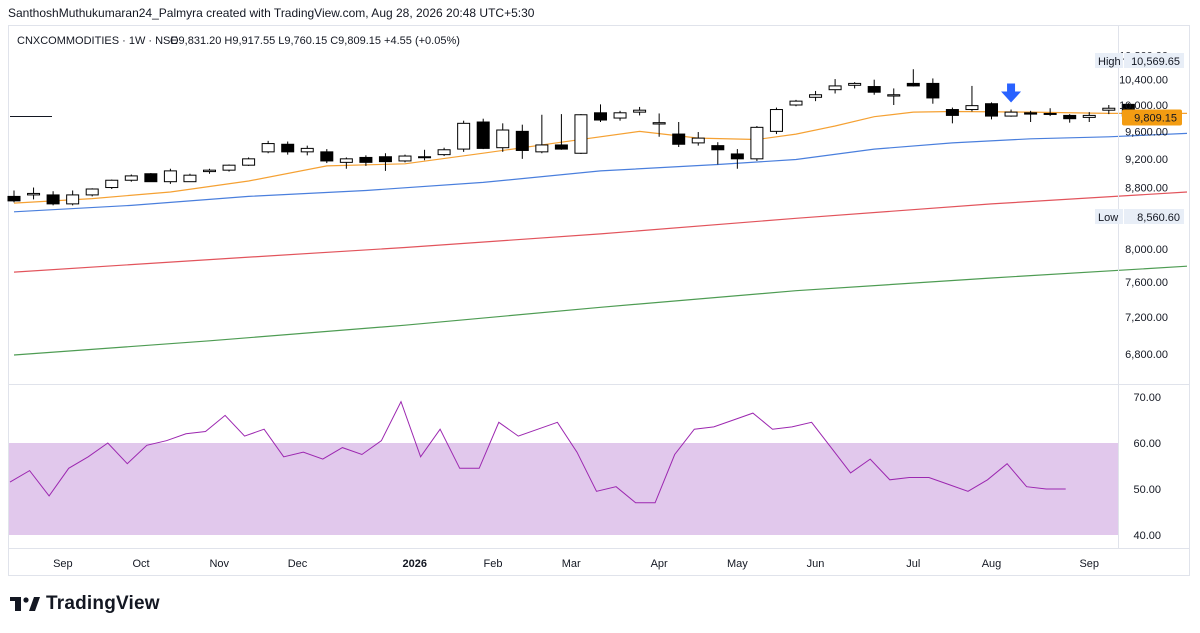 This screenshot has height=633, width=1200. Describe the element at coordinates (85, 604) in the screenshot. I see `tradingview-logo: TradingView` at that location.